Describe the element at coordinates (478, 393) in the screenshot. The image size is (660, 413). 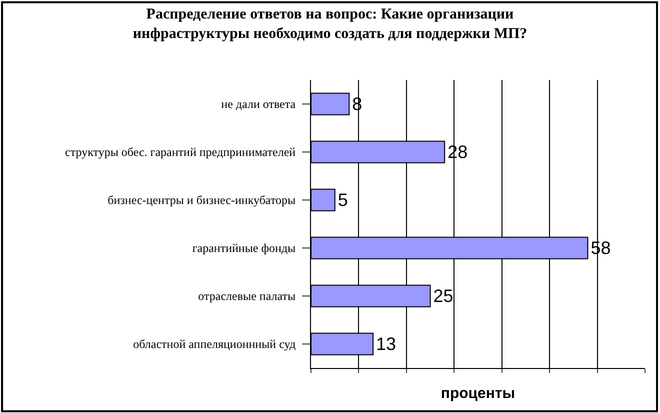
I see `x-axis-title: проценты` at that location.